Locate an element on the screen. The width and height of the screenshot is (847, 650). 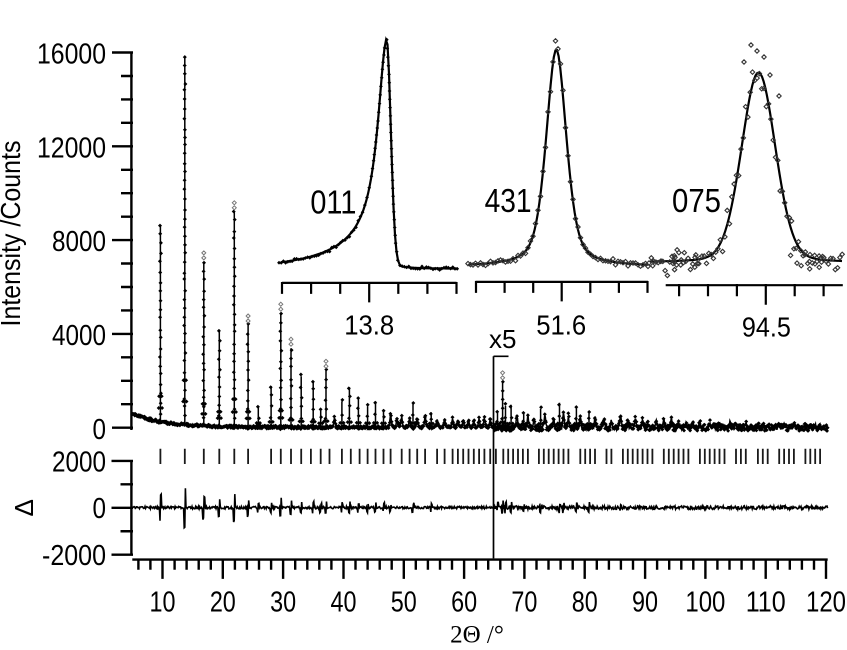
svg-text: 011 is located at coordinates (333, 201).